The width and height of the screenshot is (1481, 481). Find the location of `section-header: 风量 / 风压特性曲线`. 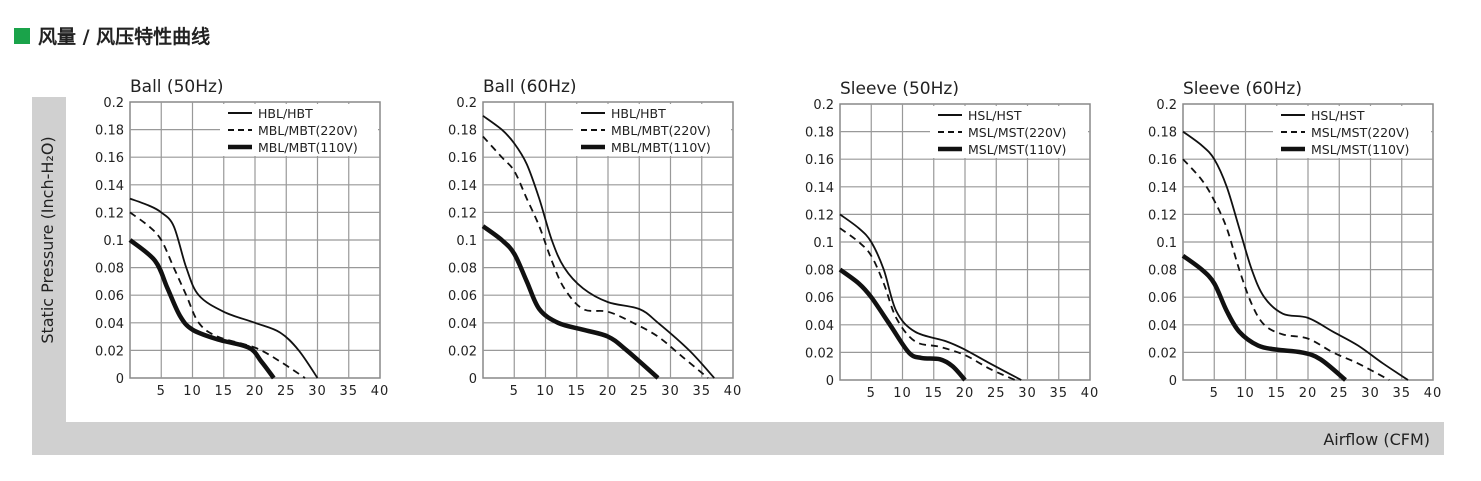

section-header: 风量 / 风压特性曲线 is located at coordinates (112, 35).